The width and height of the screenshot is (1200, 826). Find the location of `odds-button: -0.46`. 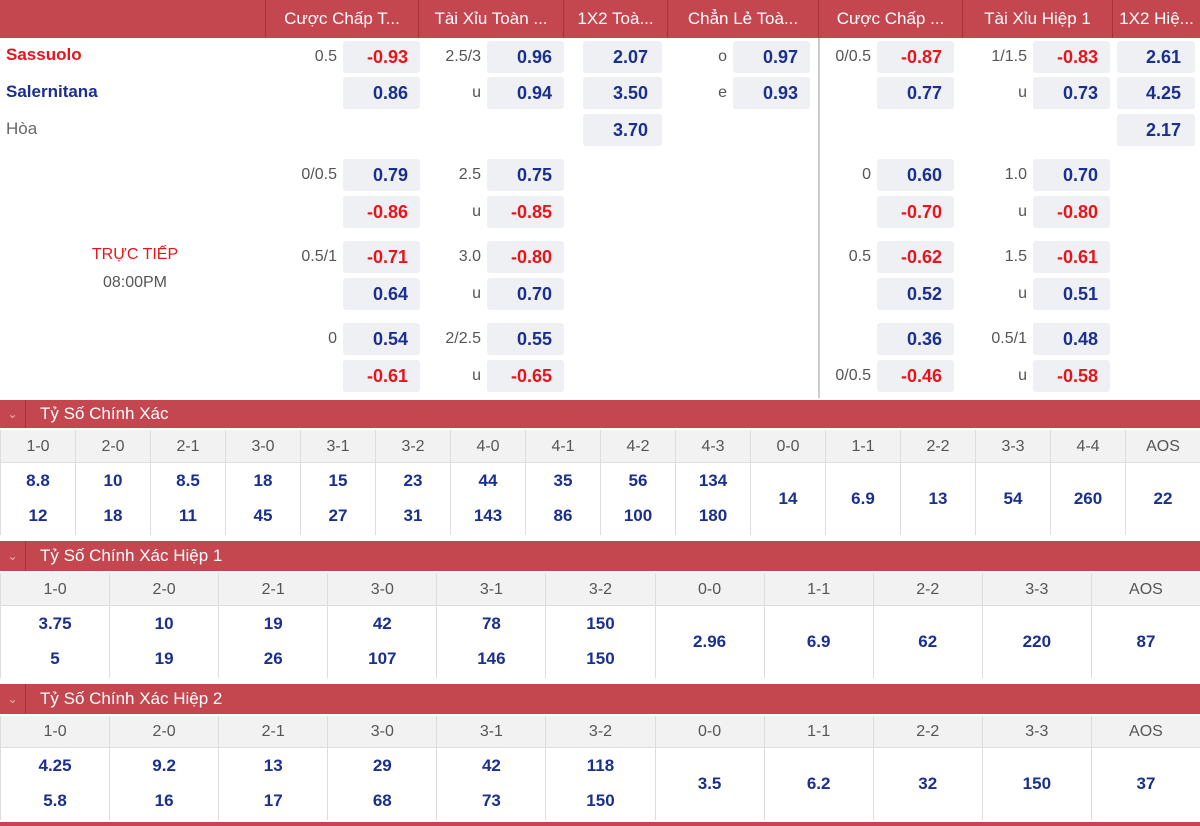

odds-button: -0.46 is located at coordinates (915, 376).